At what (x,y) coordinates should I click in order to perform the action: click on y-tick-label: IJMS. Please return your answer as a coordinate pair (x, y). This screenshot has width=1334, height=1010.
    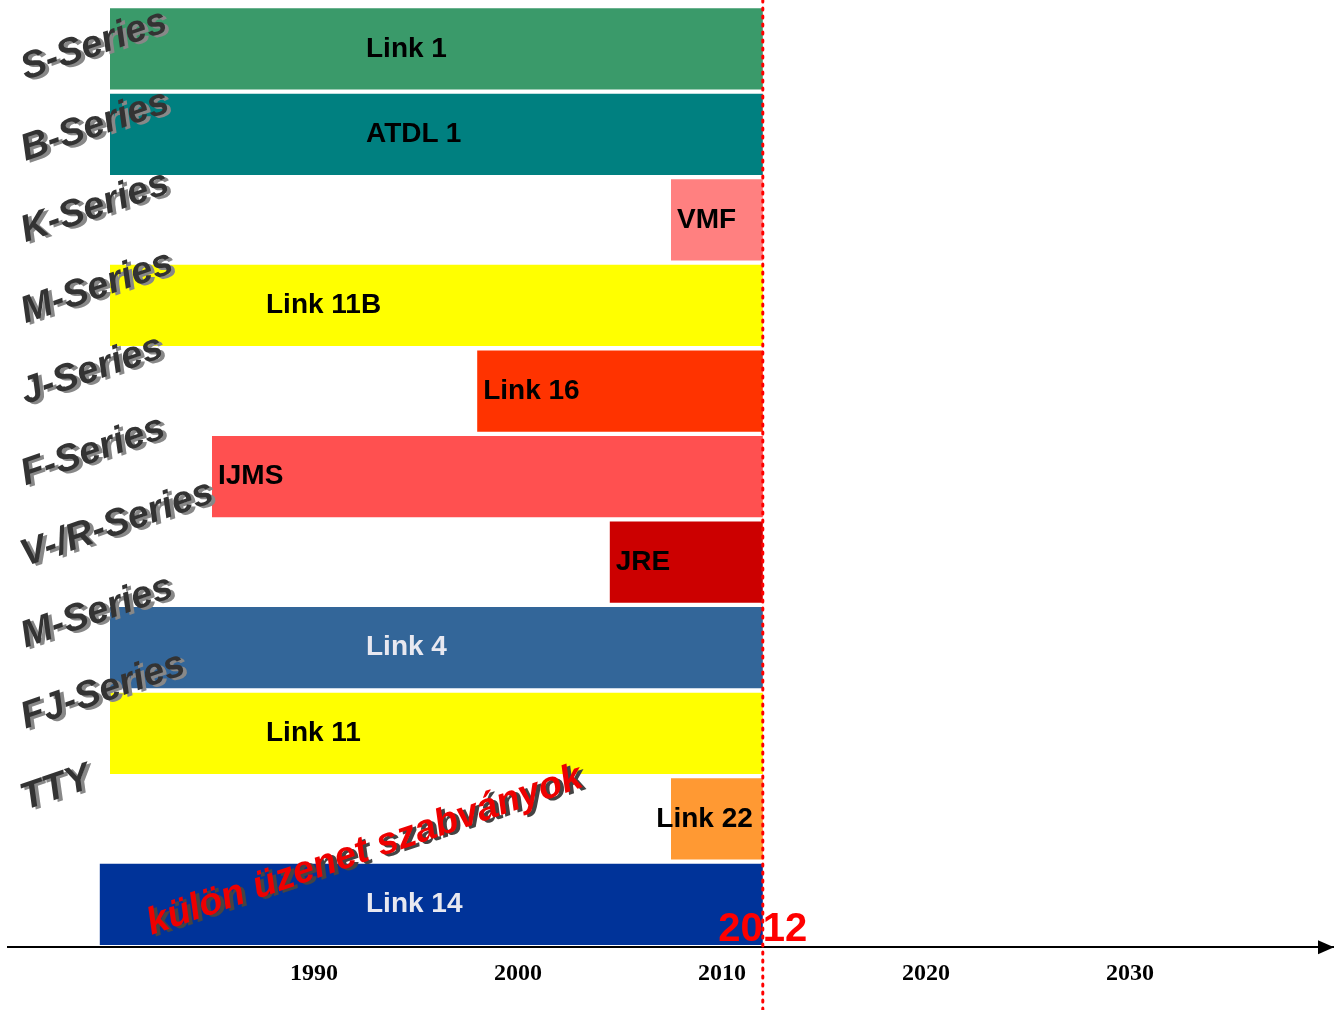
    Looking at the image, I should click on (251, 475).